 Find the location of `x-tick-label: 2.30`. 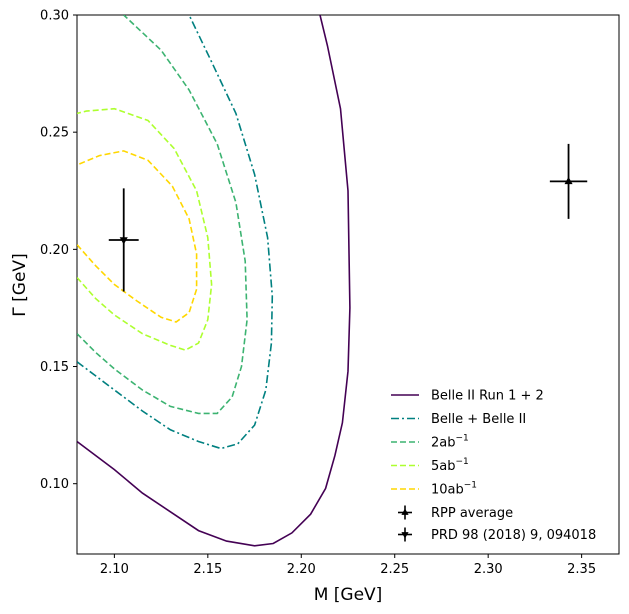

x-tick-label: 2.30 is located at coordinates (488, 569).